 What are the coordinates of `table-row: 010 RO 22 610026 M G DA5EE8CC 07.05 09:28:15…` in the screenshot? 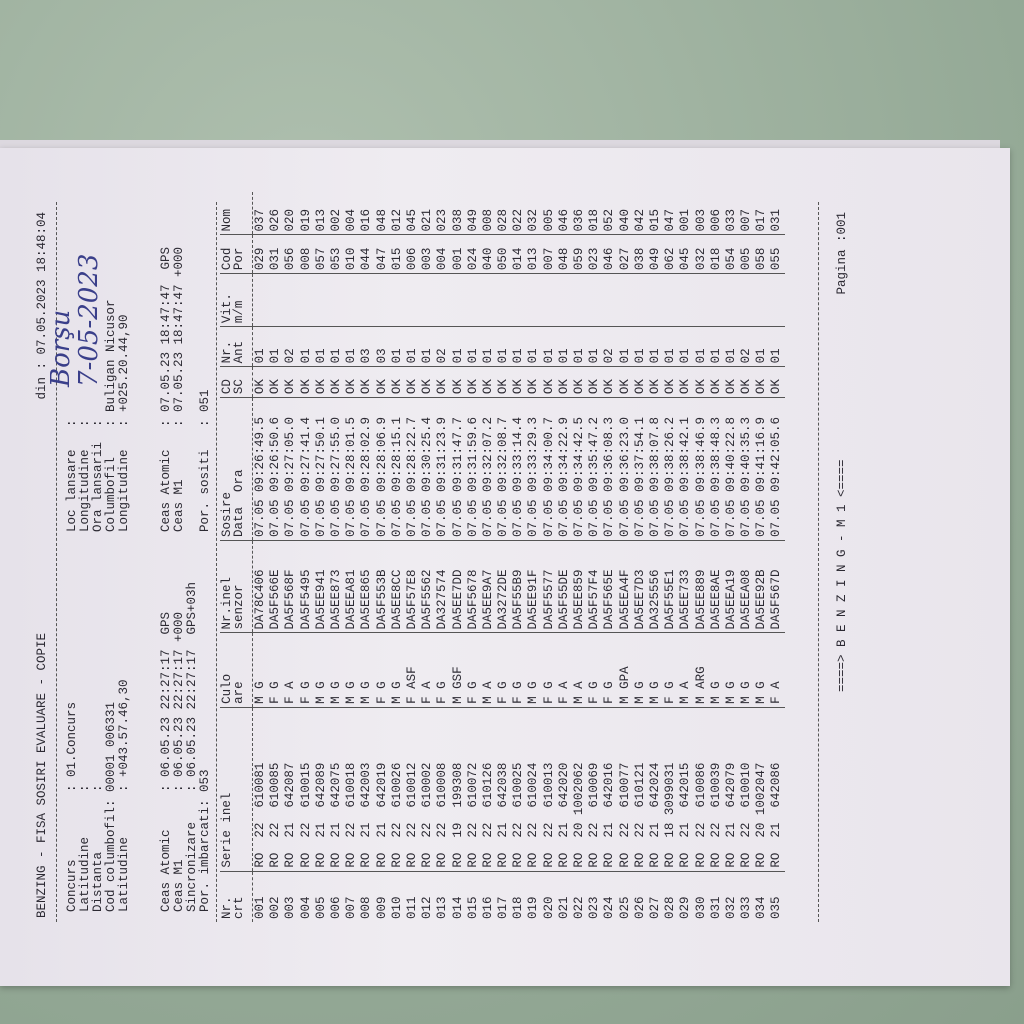 It's located at (397, 557).